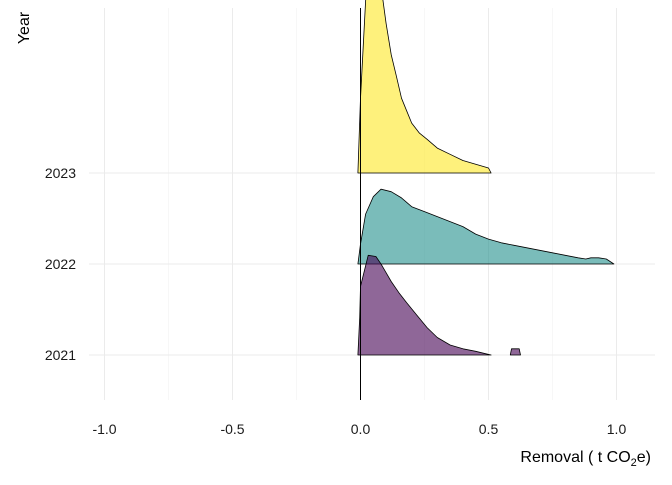  I want to click on y-tick-label: 2022, so click(60, 264).